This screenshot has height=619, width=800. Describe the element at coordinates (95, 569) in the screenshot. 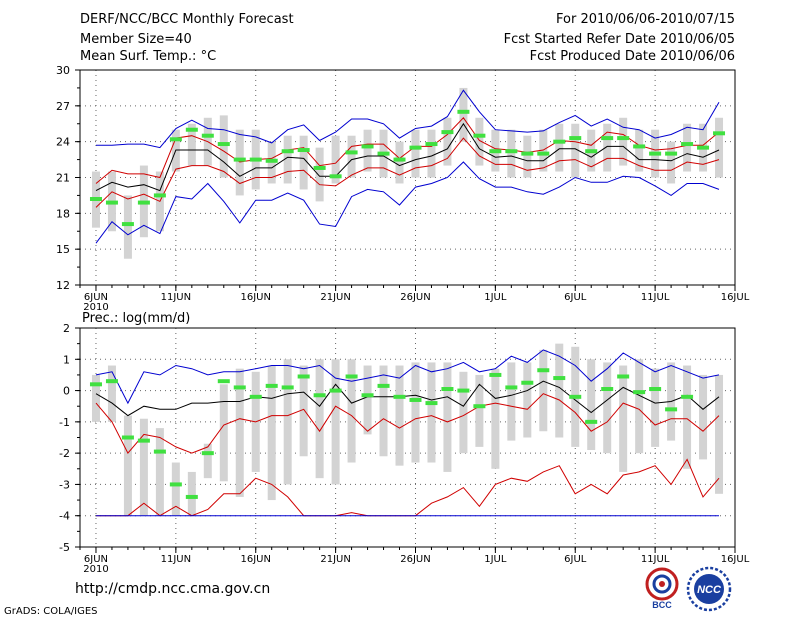

I see `prec-x-tick-sublabel: 2010` at that location.